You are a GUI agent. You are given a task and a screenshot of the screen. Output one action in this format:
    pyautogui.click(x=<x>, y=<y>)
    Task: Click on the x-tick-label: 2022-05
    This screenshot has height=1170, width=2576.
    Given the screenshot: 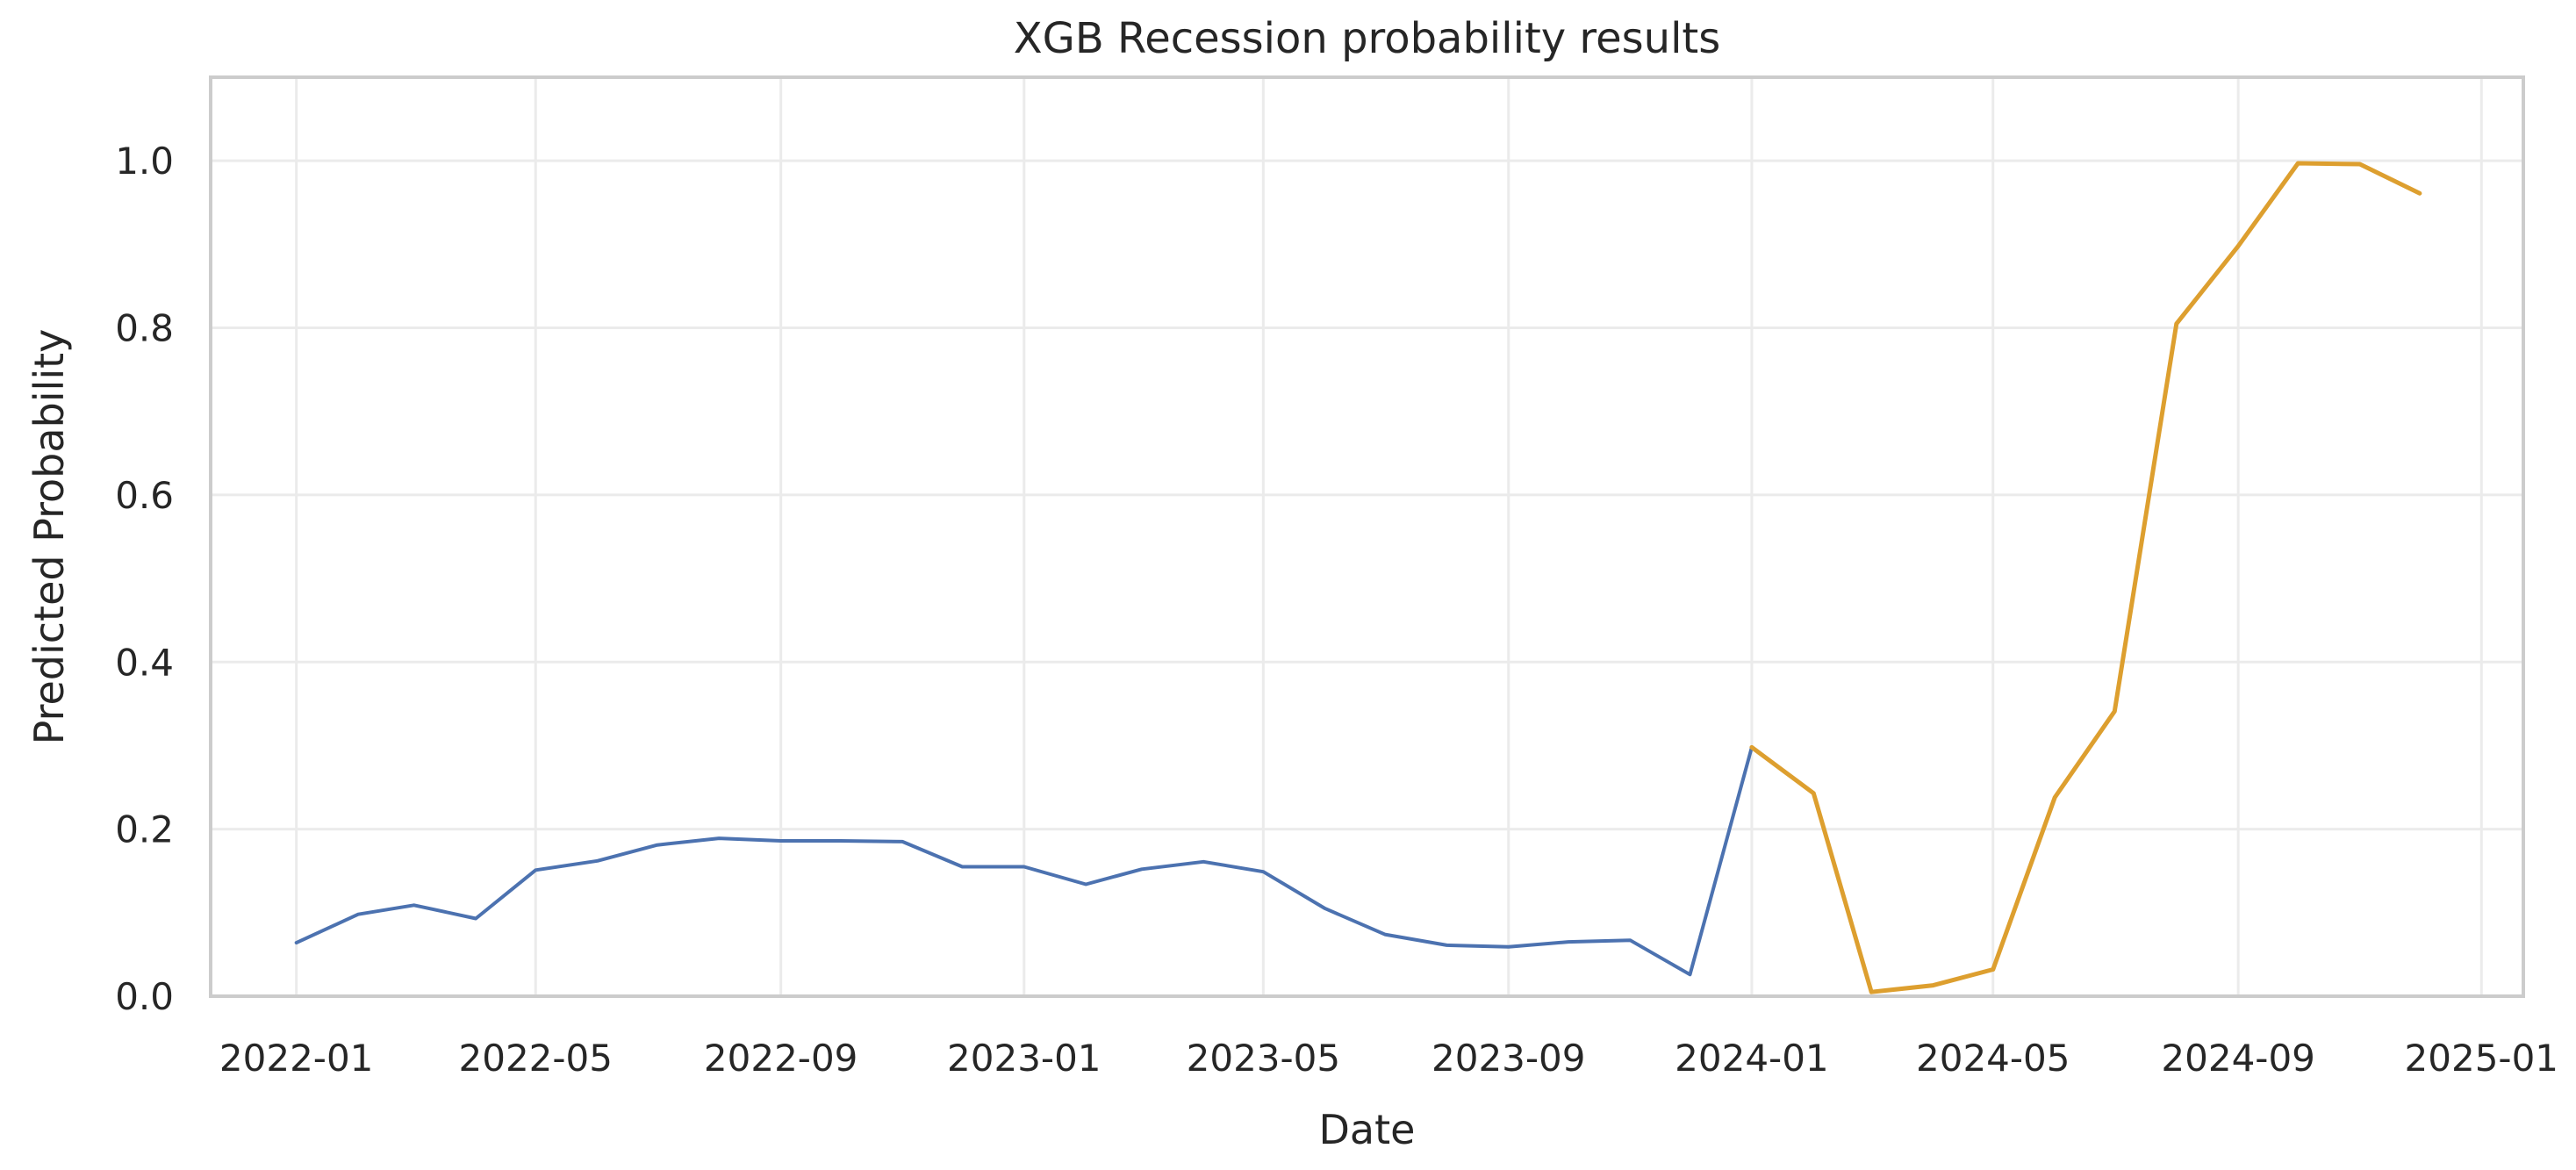 What is the action you would take?
    pyautogui.click(x=536, y=1058)
    